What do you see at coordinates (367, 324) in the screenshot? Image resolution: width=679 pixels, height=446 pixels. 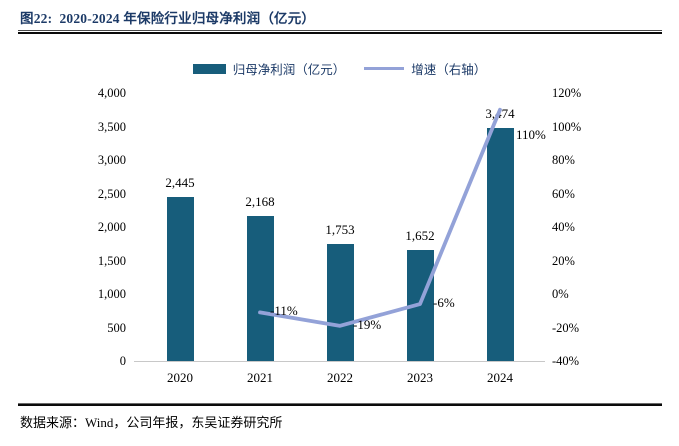 I see `growth-value-label: -19%` at bounding box center [367, 324].